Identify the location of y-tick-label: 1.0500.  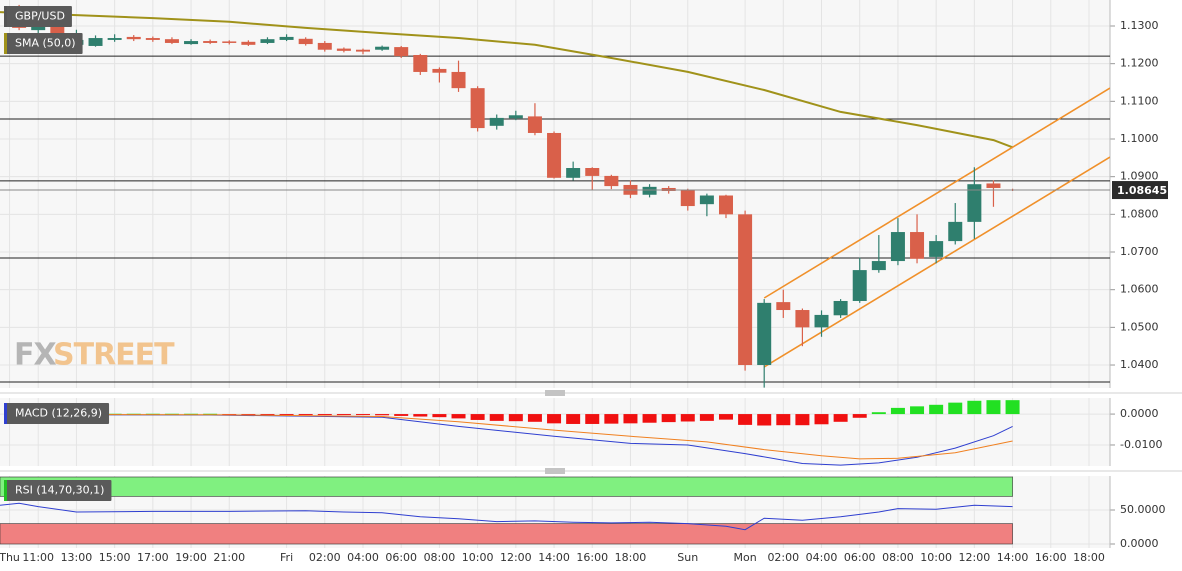
(1139, 326).